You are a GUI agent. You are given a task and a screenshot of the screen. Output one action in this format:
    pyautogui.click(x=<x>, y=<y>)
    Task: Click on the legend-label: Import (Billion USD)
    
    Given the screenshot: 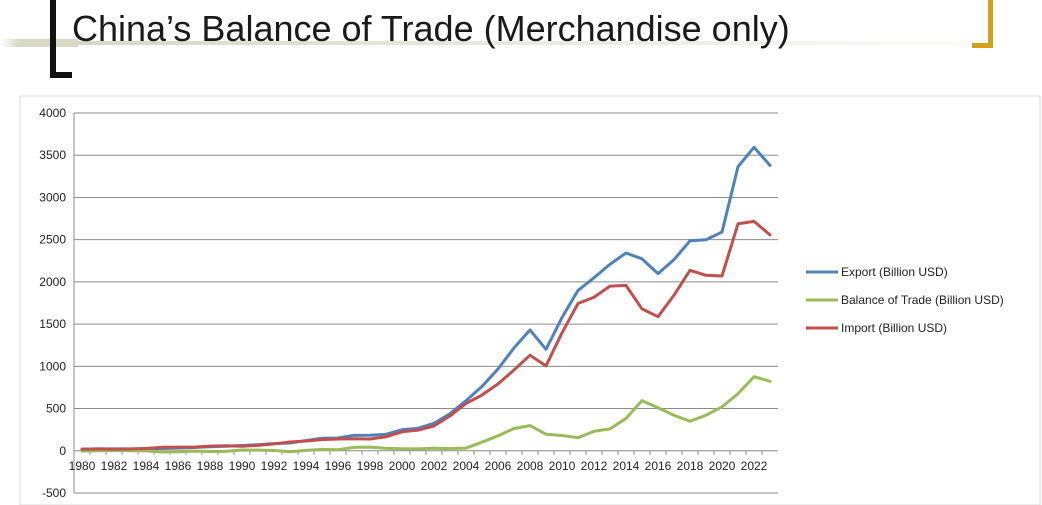 What is the action you would take?
    pyautogui.click(x=894, y=328)
    